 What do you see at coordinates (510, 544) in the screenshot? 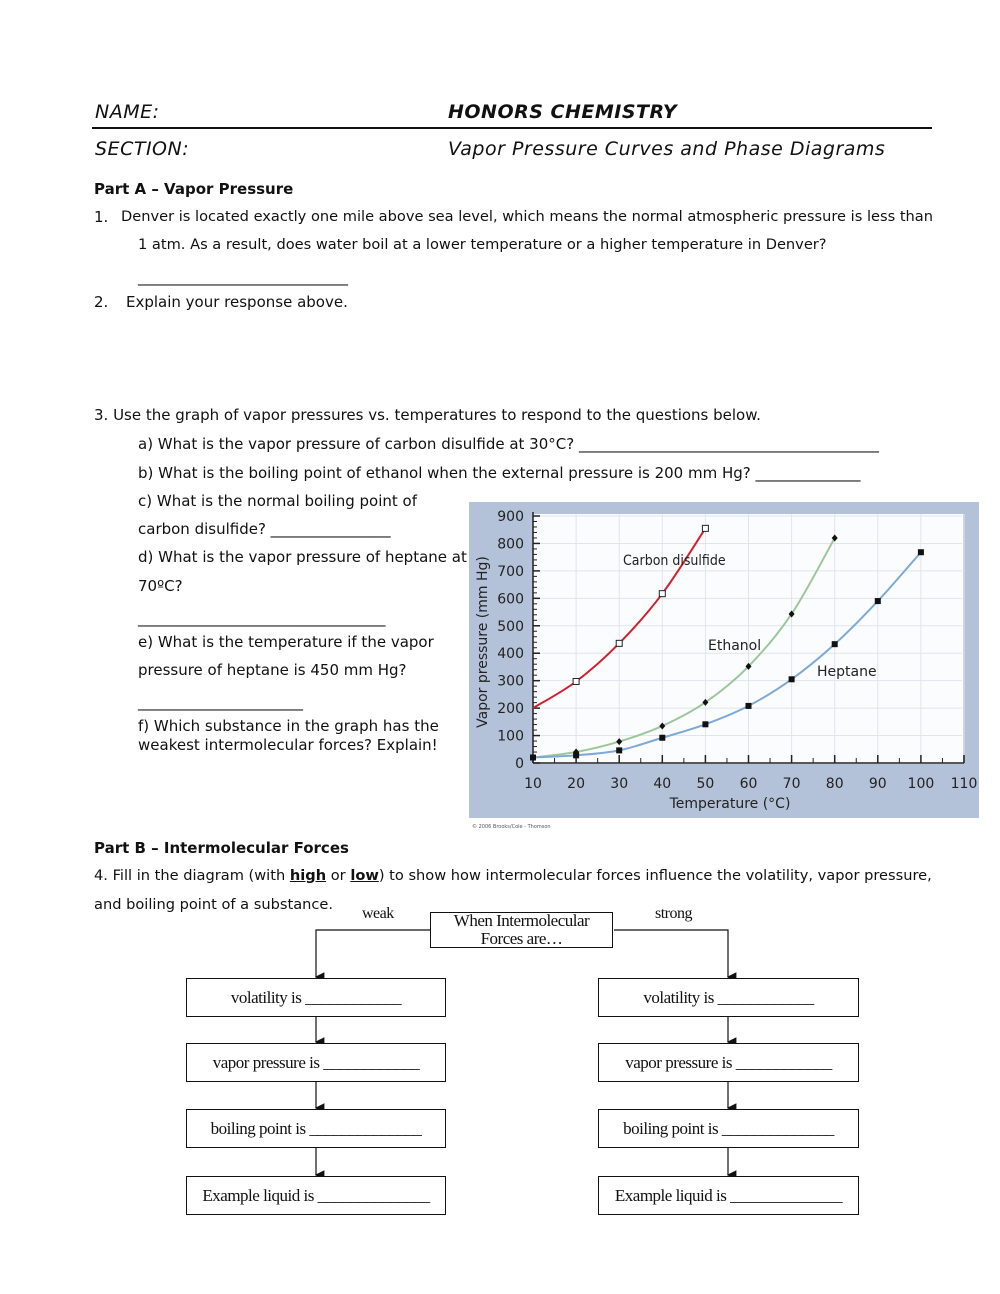
I see `y-tick-label: 800` at bounding box center [510, 544].